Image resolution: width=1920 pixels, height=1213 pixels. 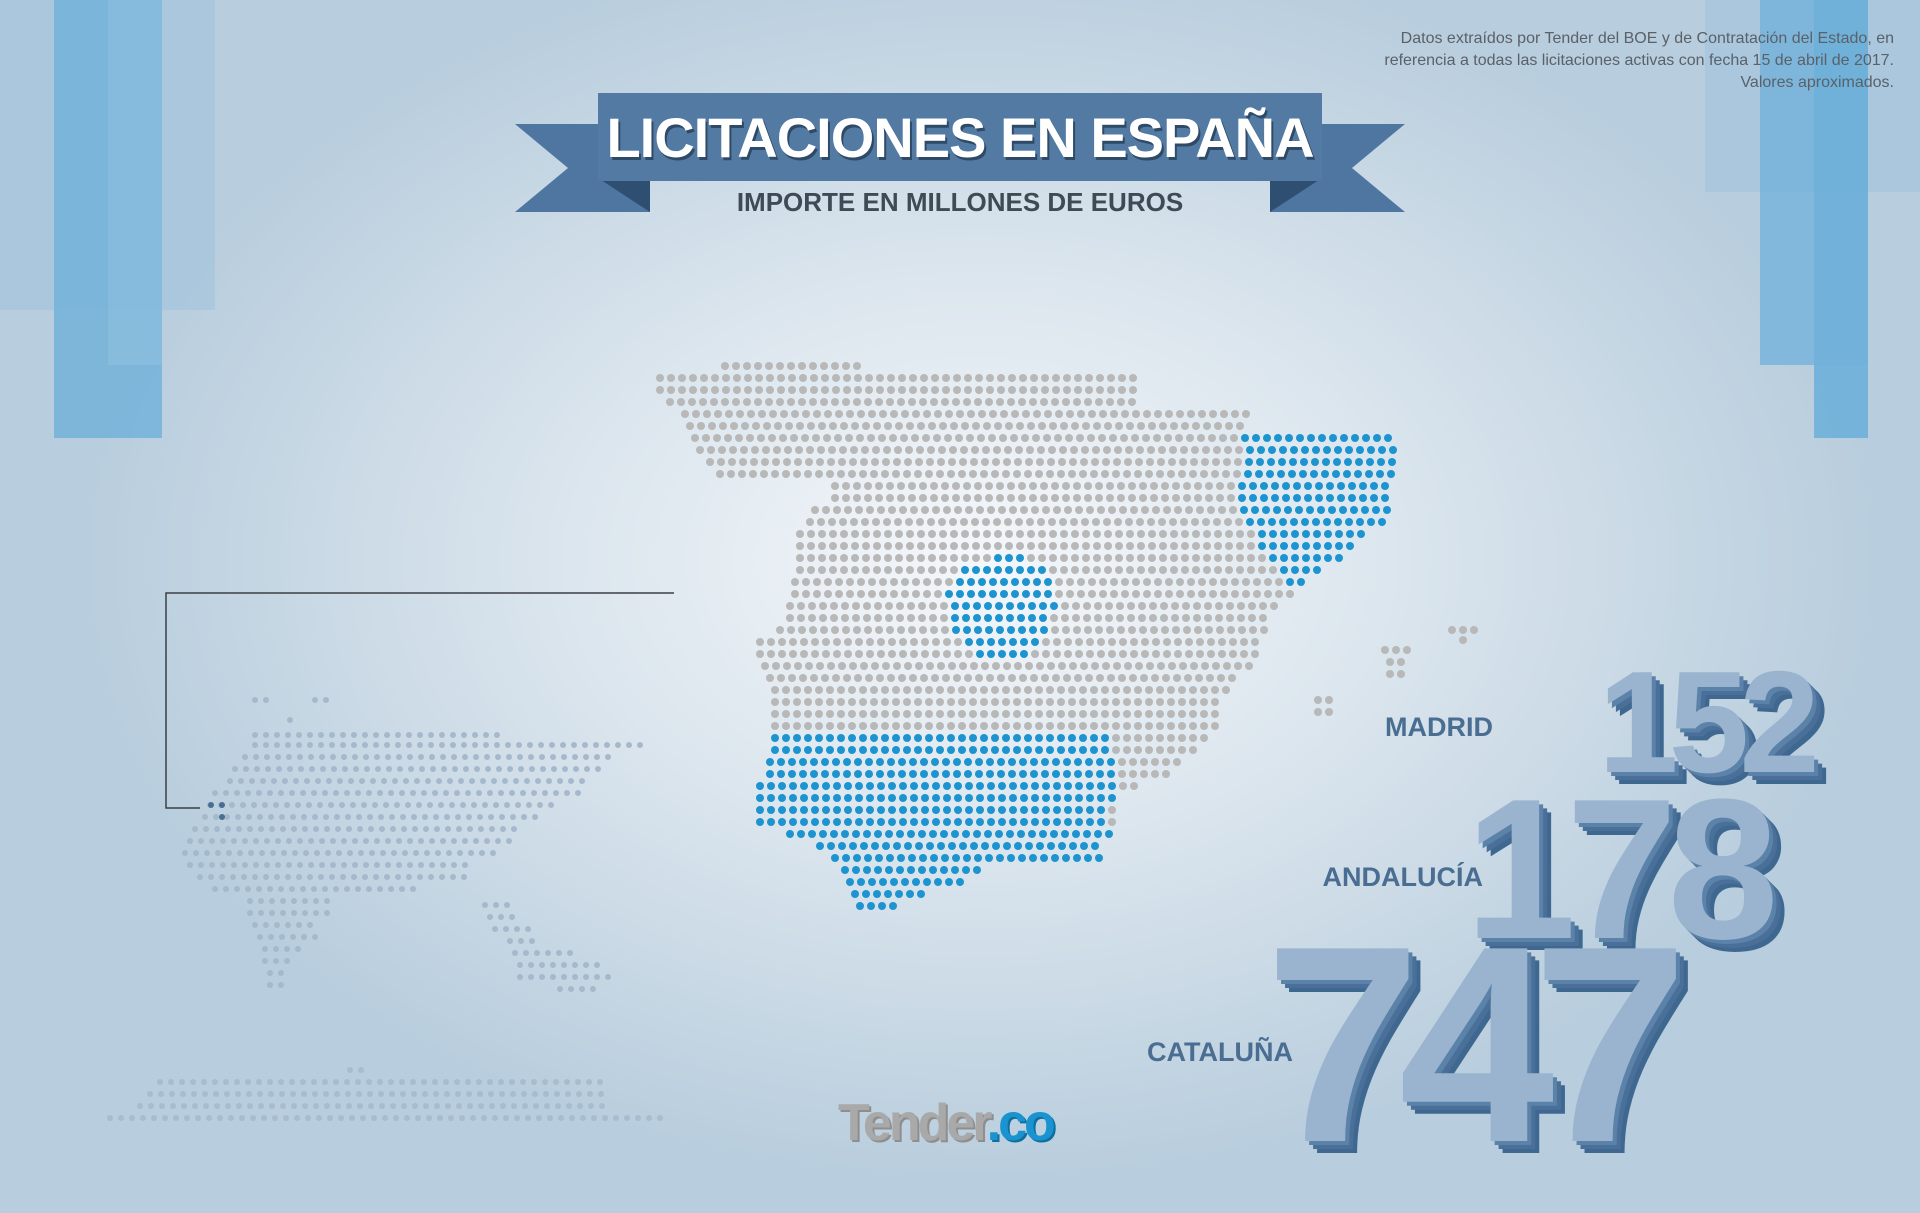 What do you see at coordinates (1396, 650) in the screenshot?
I see `island-dot` at bounding box center [1396, 650].